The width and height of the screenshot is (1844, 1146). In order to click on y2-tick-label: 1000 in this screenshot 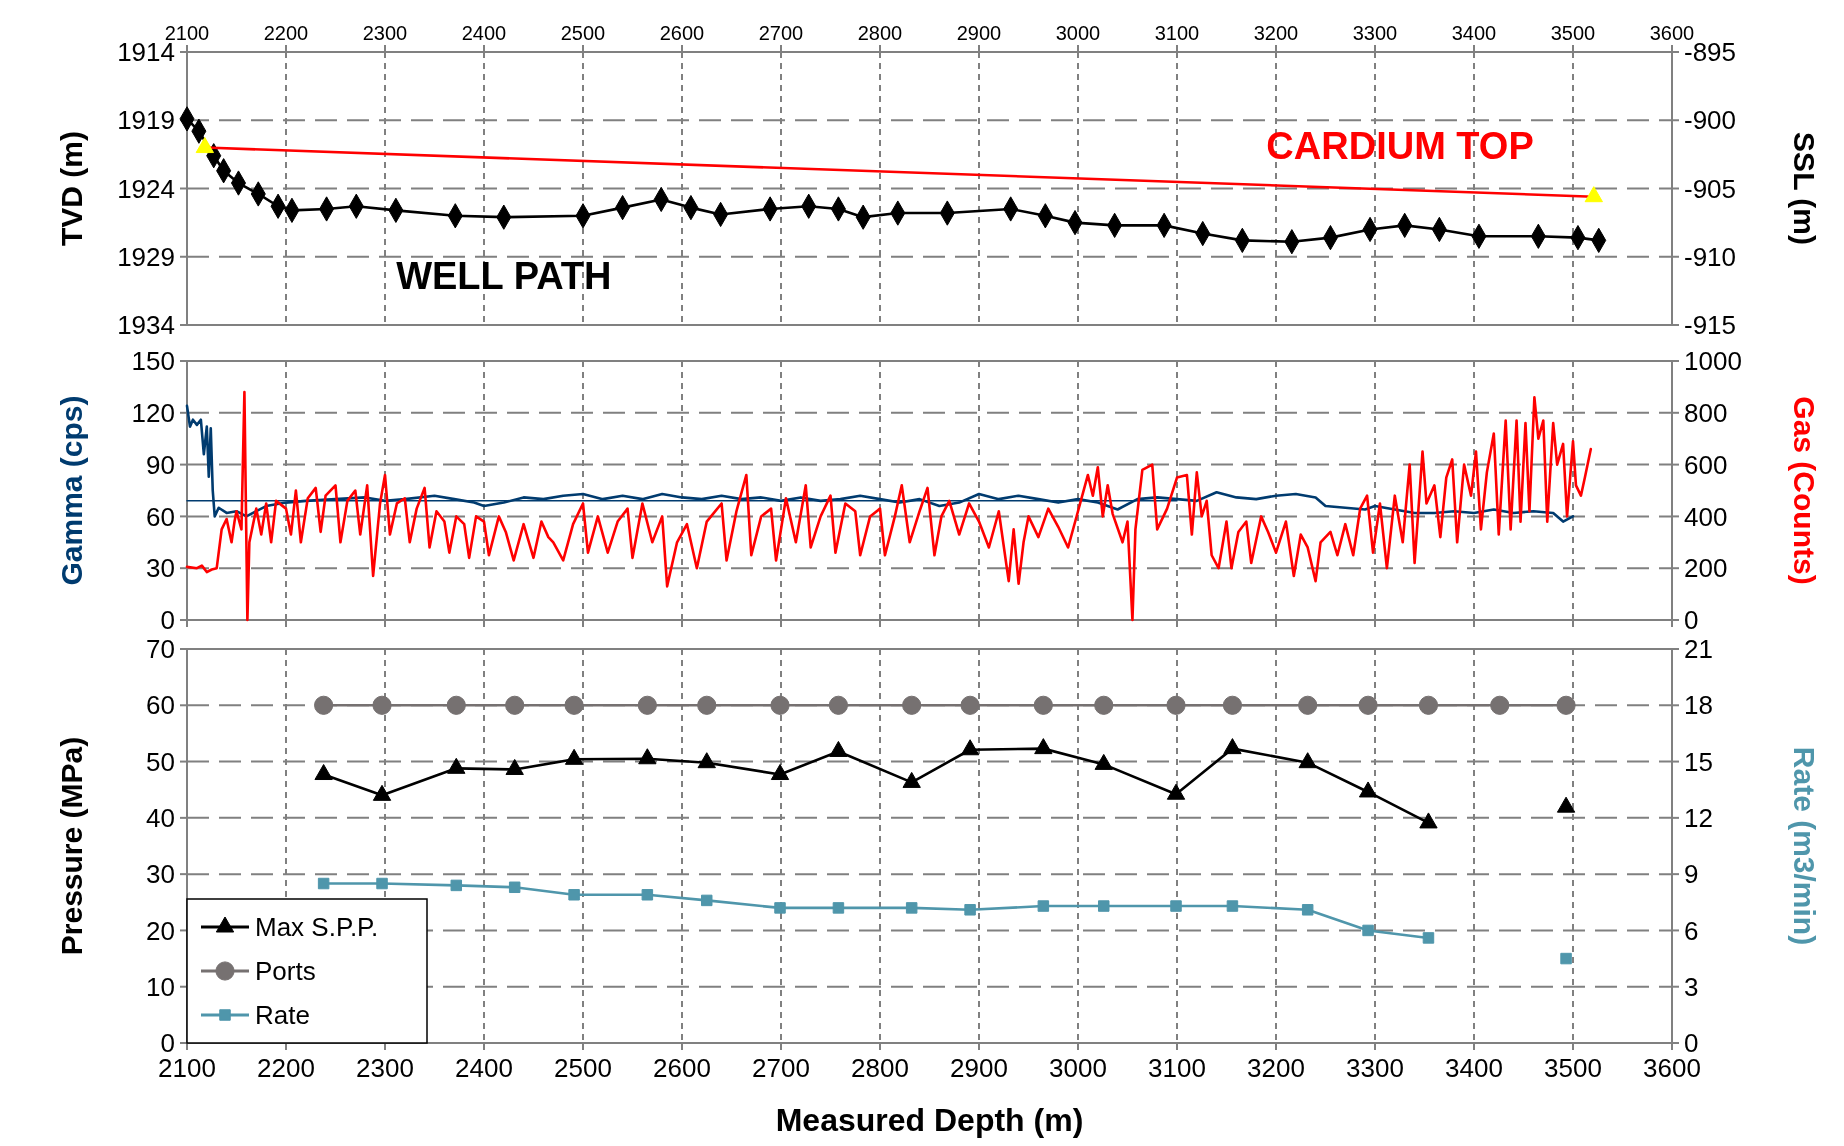, I will do `click(1713, 361)`.